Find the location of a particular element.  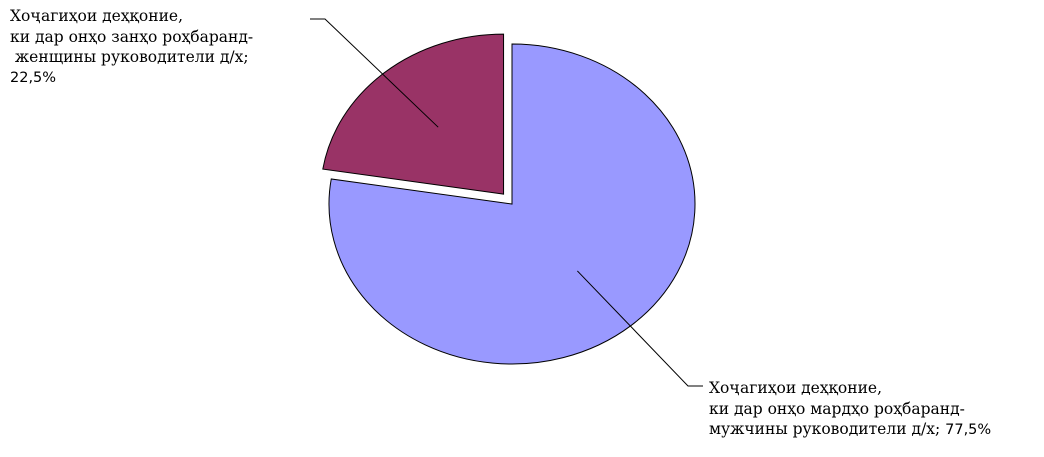

slice-value-women: 22,5% is located at coordinates (33, 77).